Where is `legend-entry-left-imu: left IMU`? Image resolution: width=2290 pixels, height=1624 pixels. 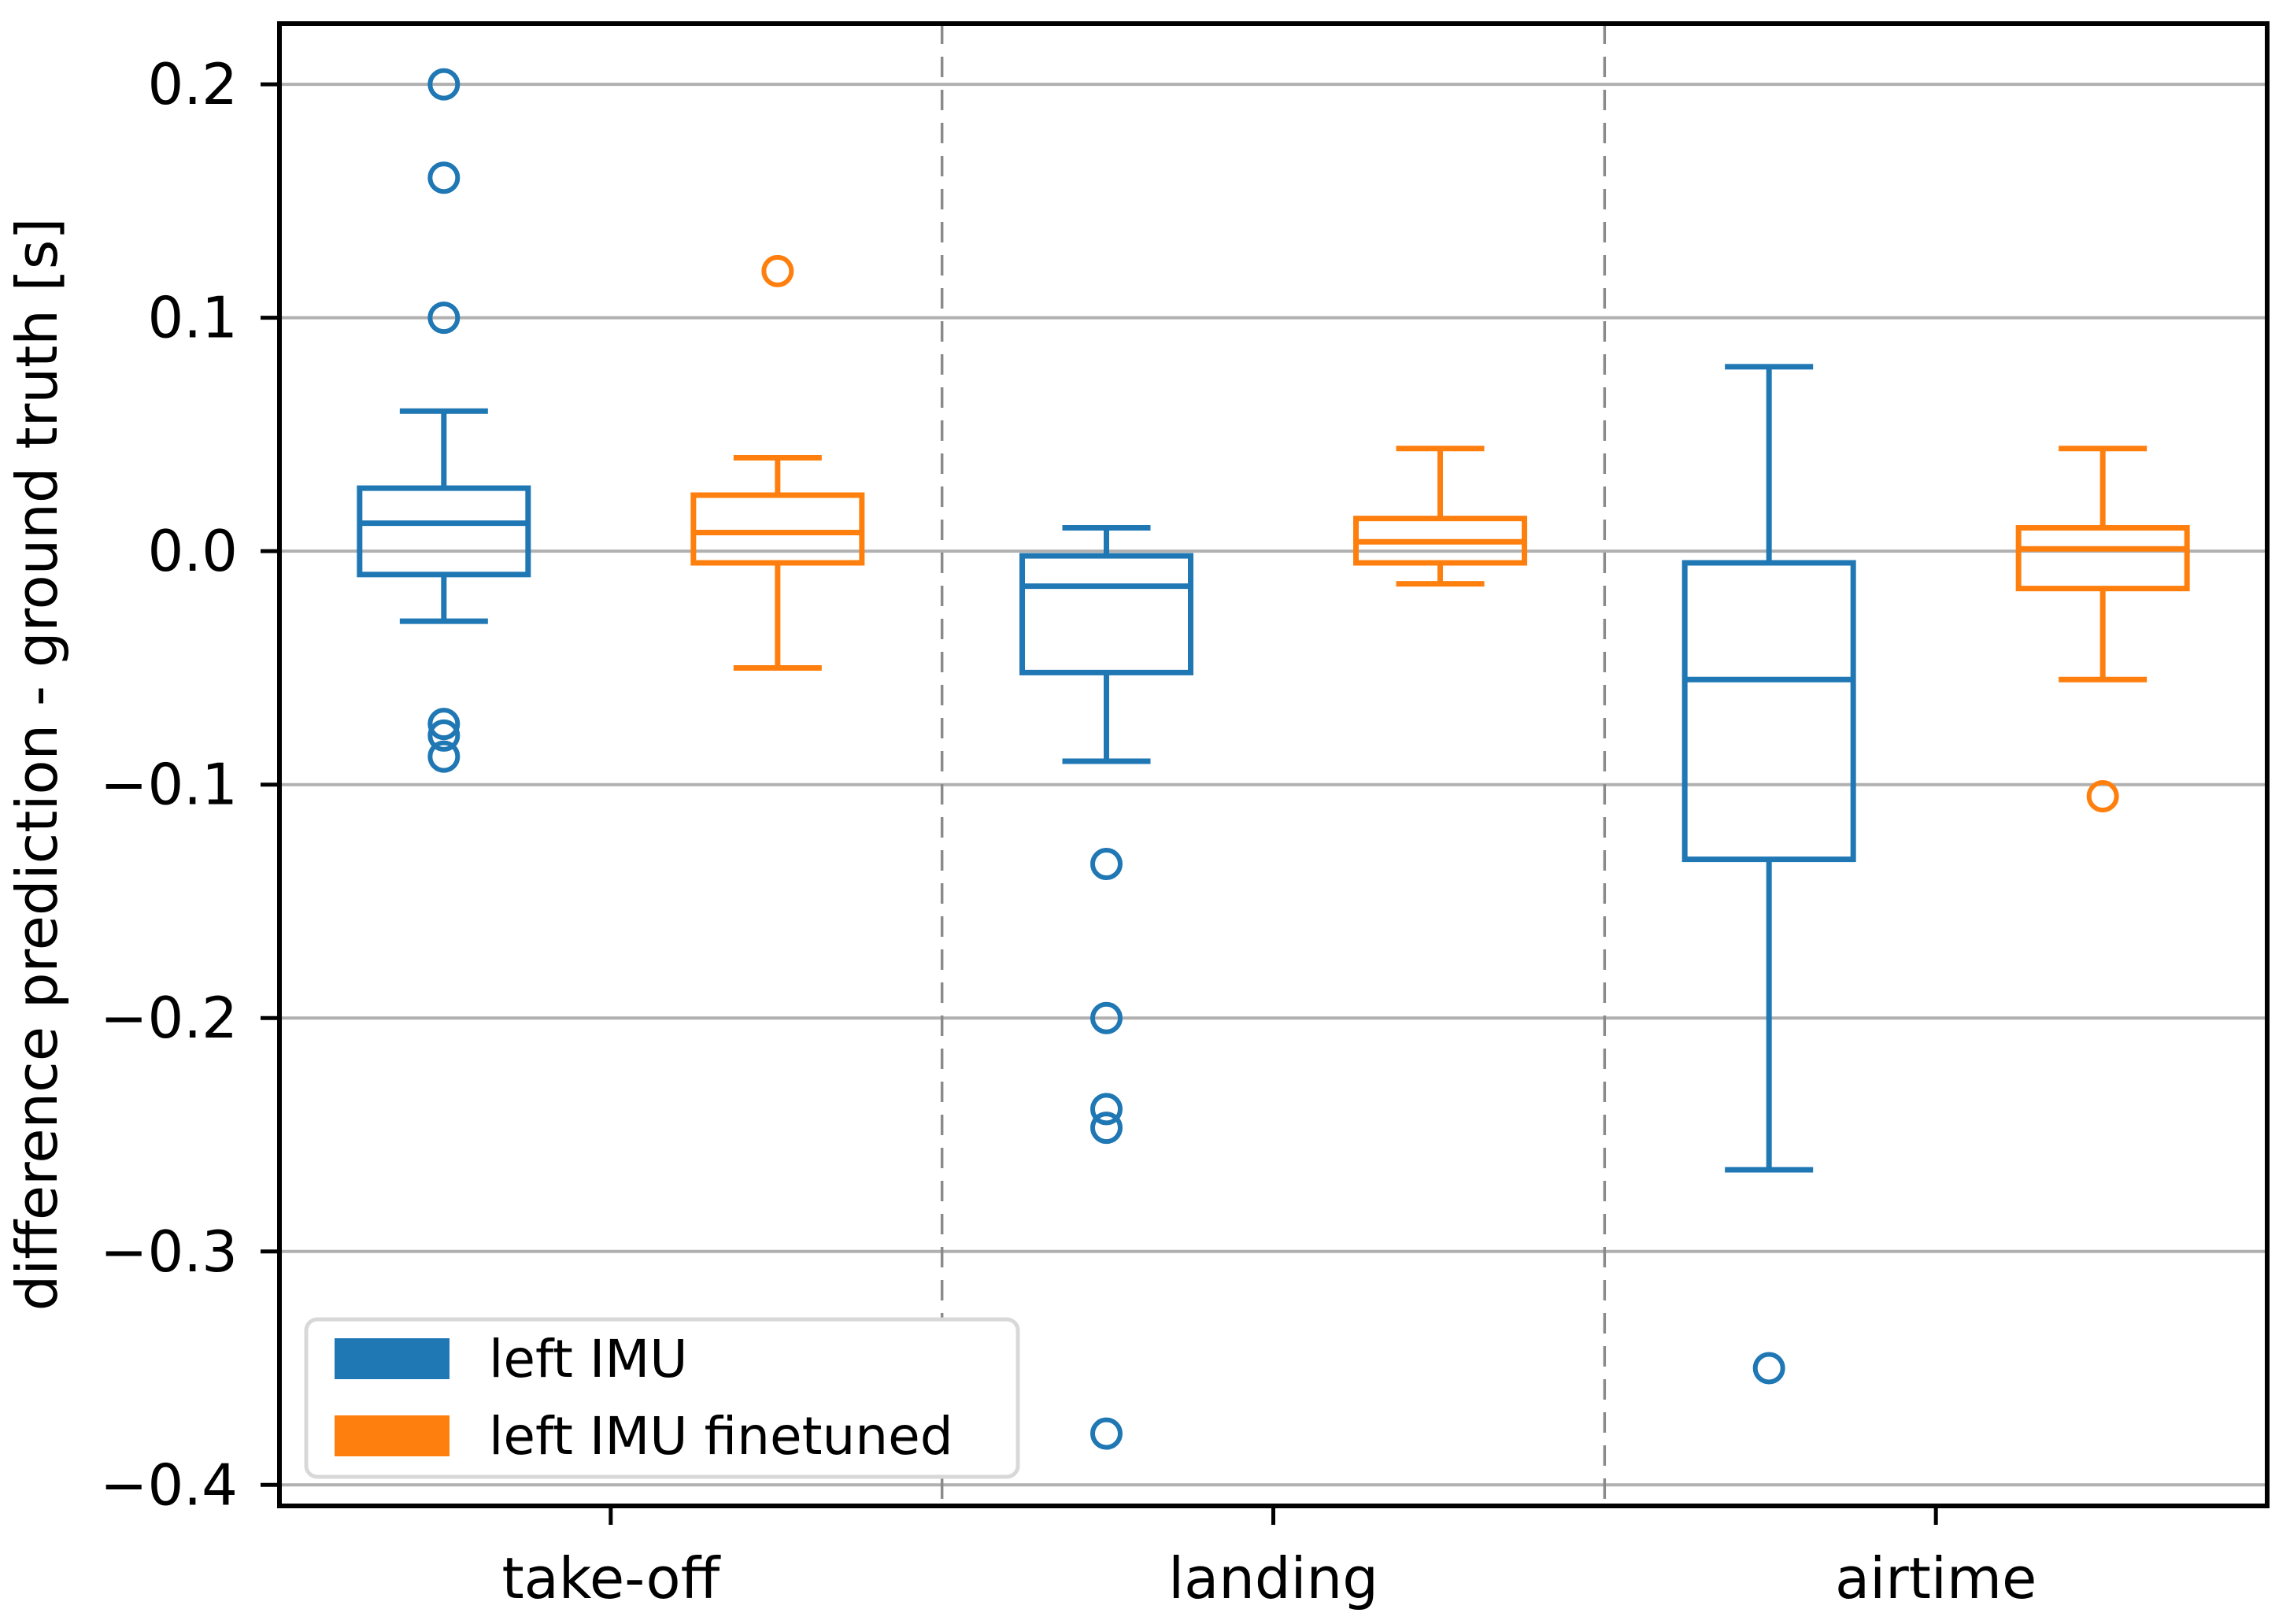
legend-entry-left-imu: left IMU is located at coordinates (511, 1359).